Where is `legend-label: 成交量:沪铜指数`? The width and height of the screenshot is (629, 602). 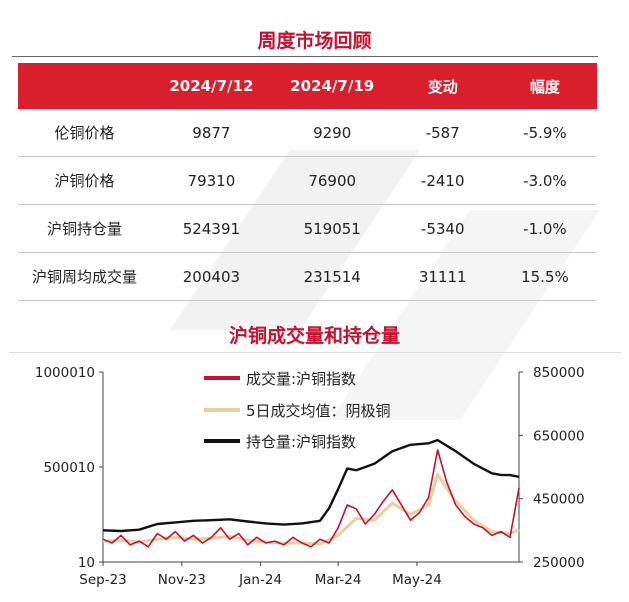
legend-label: 成交量:沪铜指数 is located at coordinates (301, 379).